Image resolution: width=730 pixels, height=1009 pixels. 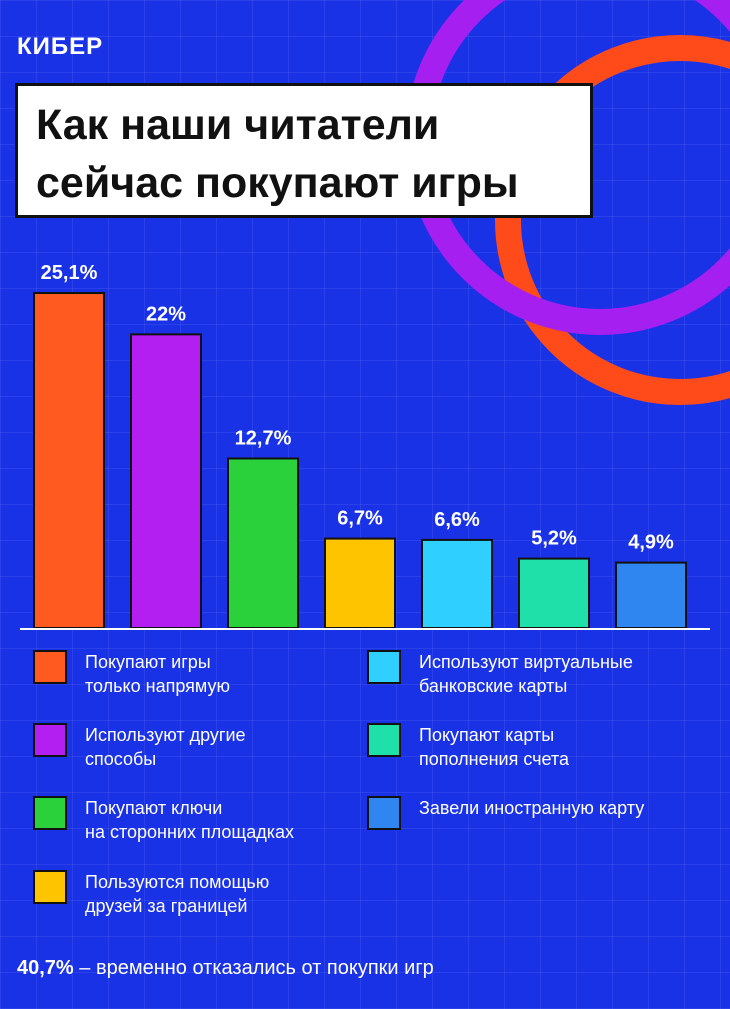 What do you see at coordinates (165, 735) in the screenshot?
I see `legend-label: Используют другие` at bounding box center [165, 735].